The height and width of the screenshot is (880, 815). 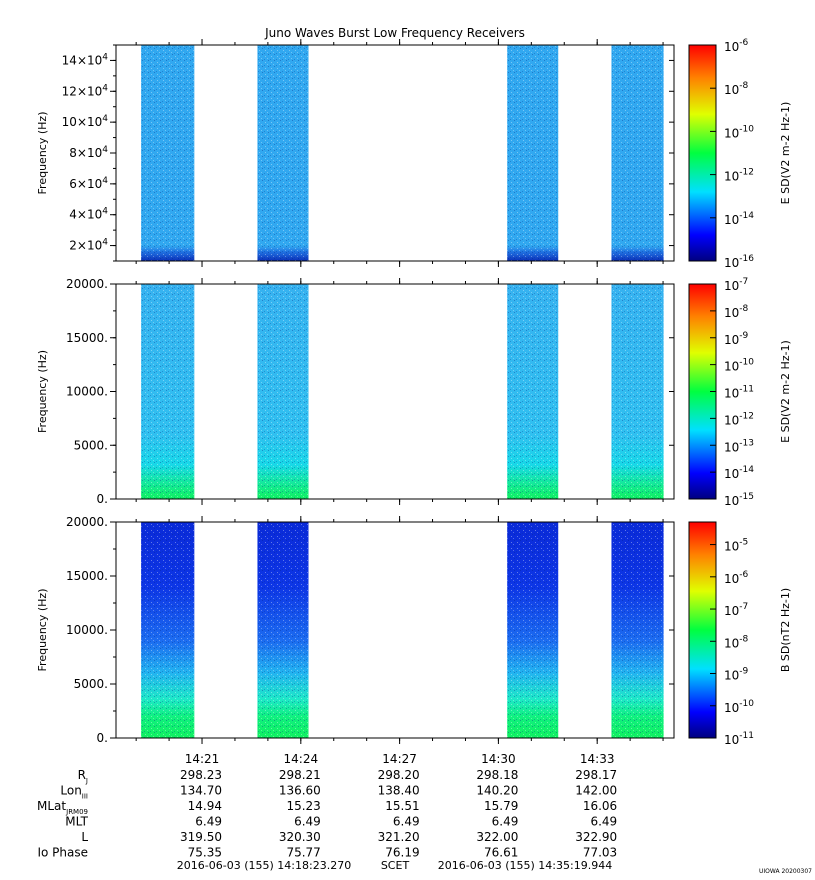 I want to click on time-tick-label: 14:27, so click(x=399, y=759).